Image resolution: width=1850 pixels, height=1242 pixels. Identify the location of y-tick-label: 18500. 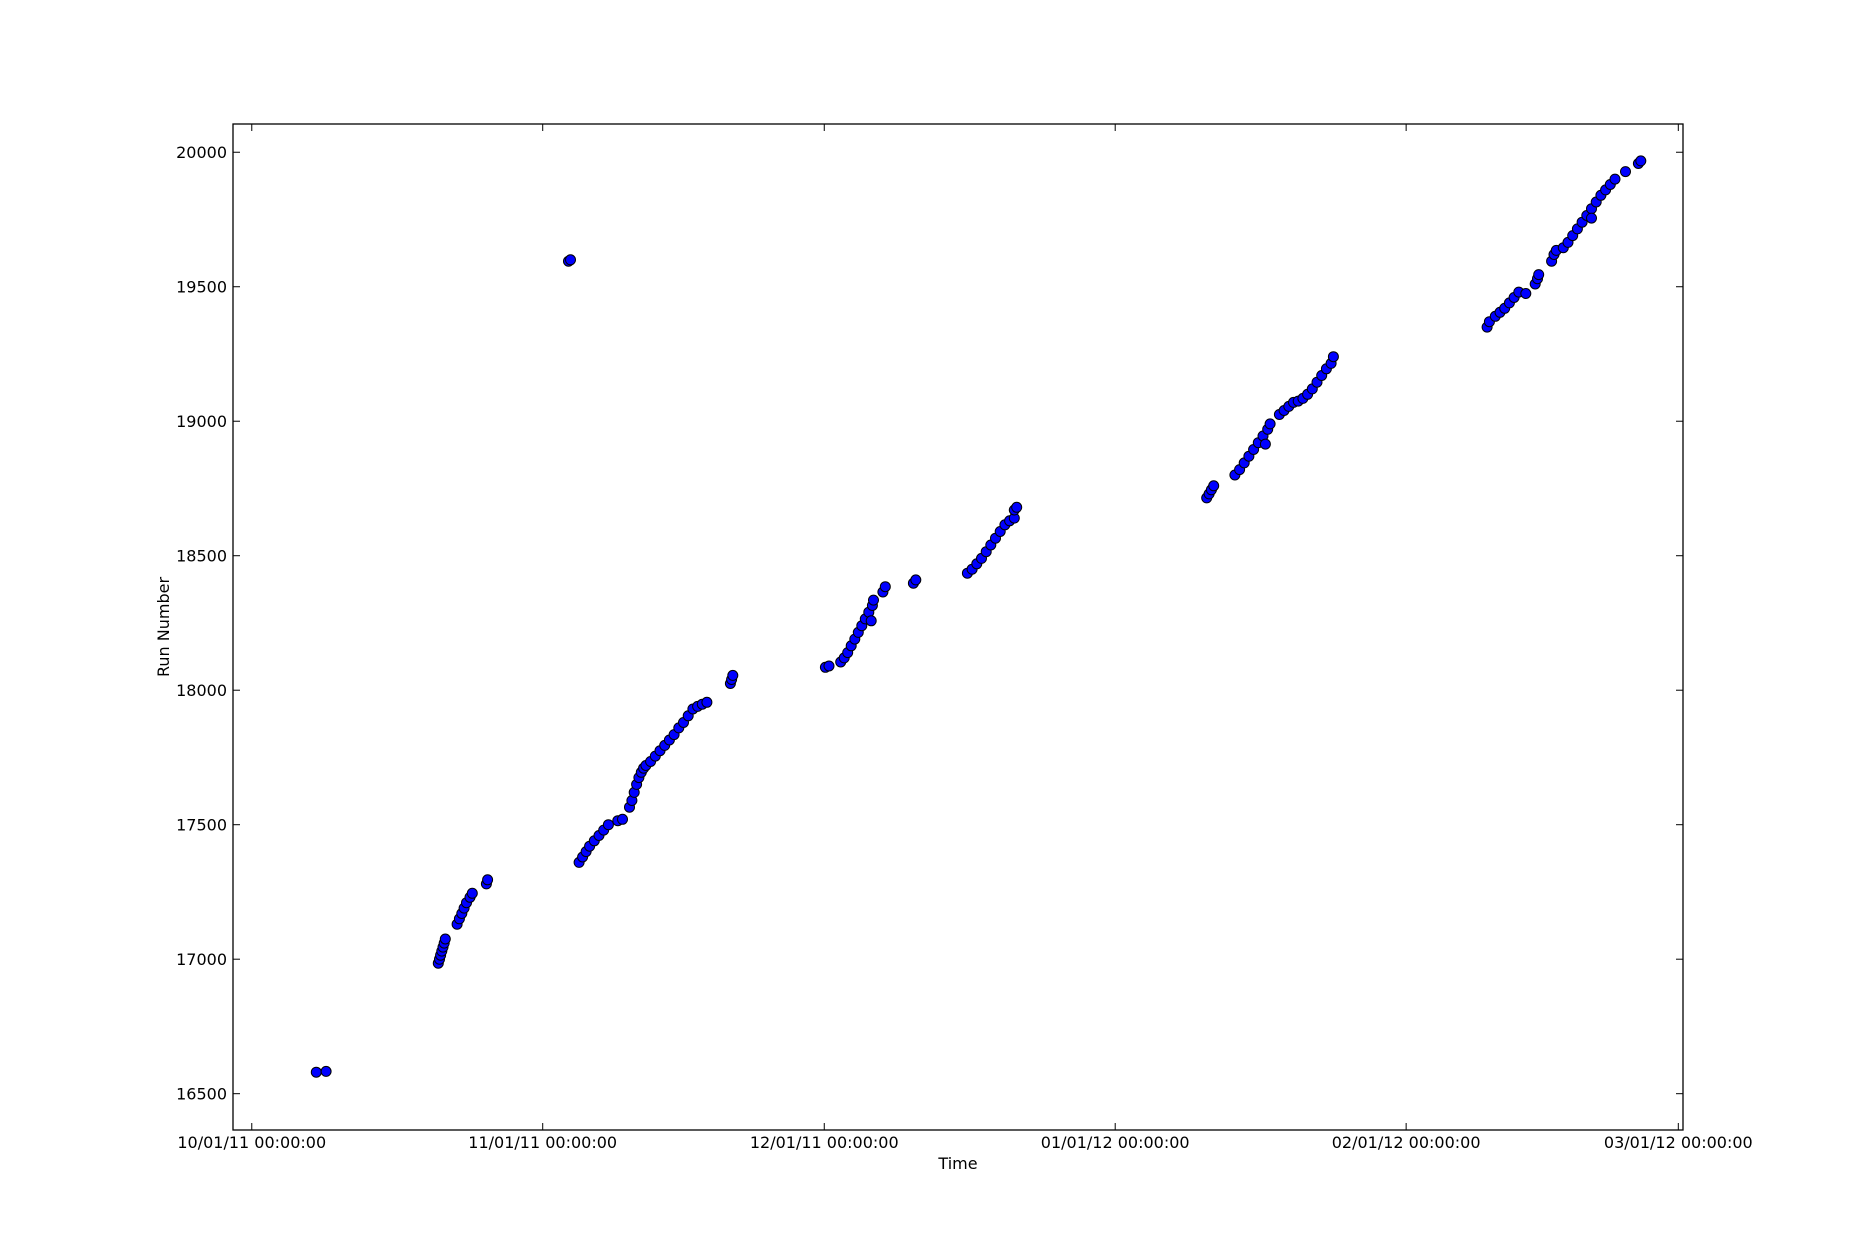
(201, 556).